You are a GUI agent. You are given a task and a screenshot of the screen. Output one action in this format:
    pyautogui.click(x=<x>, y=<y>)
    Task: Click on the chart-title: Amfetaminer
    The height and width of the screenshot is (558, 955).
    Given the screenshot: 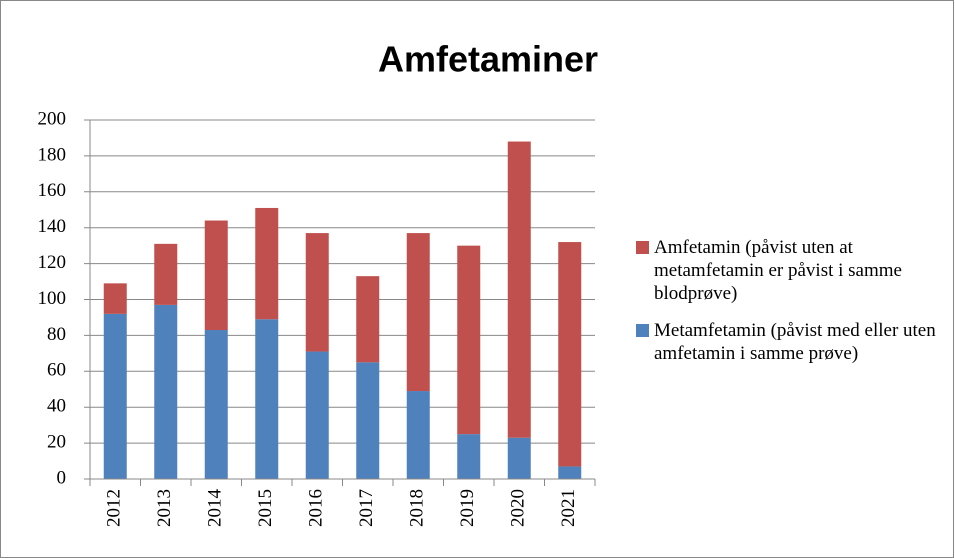 What is the action you would take?
    pyautogui.click(x=488, y=59)
    